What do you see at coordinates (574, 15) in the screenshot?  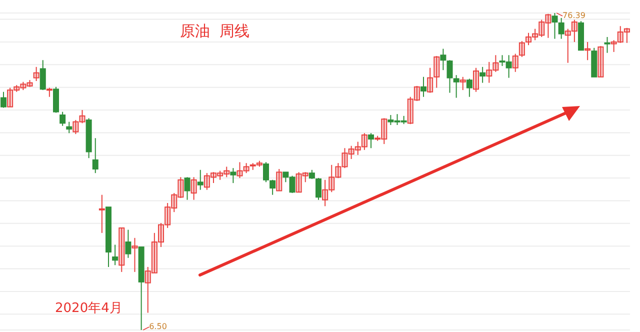 I see `annotation: 76.39` at bounding box center [574, 15].